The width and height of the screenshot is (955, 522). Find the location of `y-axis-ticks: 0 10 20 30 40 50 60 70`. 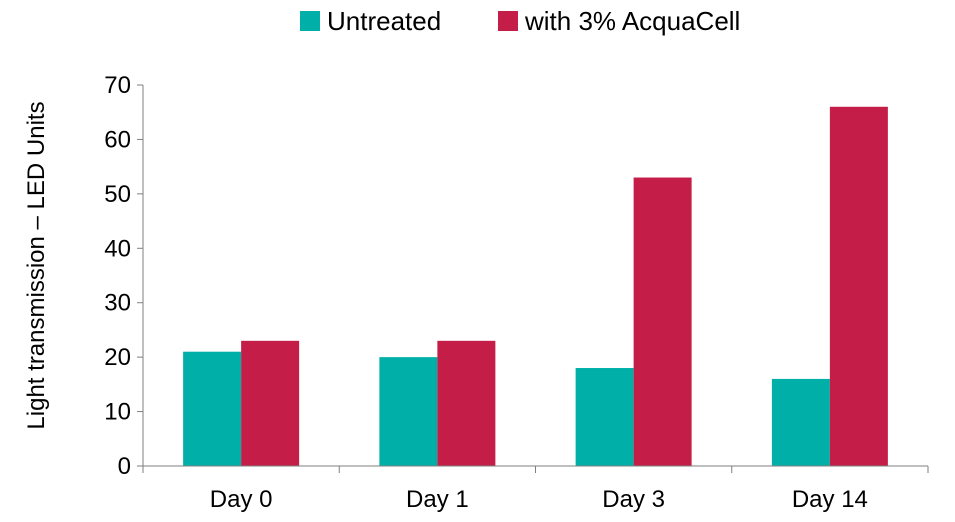

y-axis-ticks: 0 10 20 30 40 50 60 70 is located at coordinates (124, 276).